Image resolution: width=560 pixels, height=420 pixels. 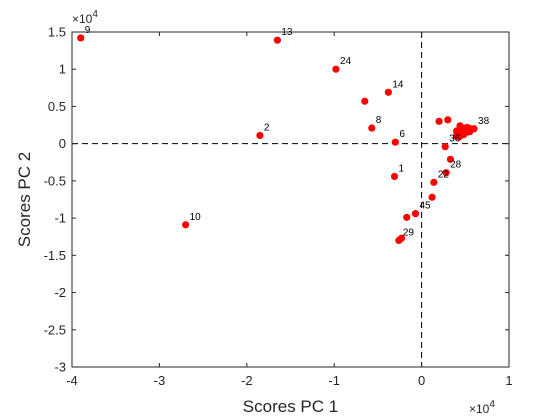 I want to click on x-tick-label: 1, so click(x=508, y=380).